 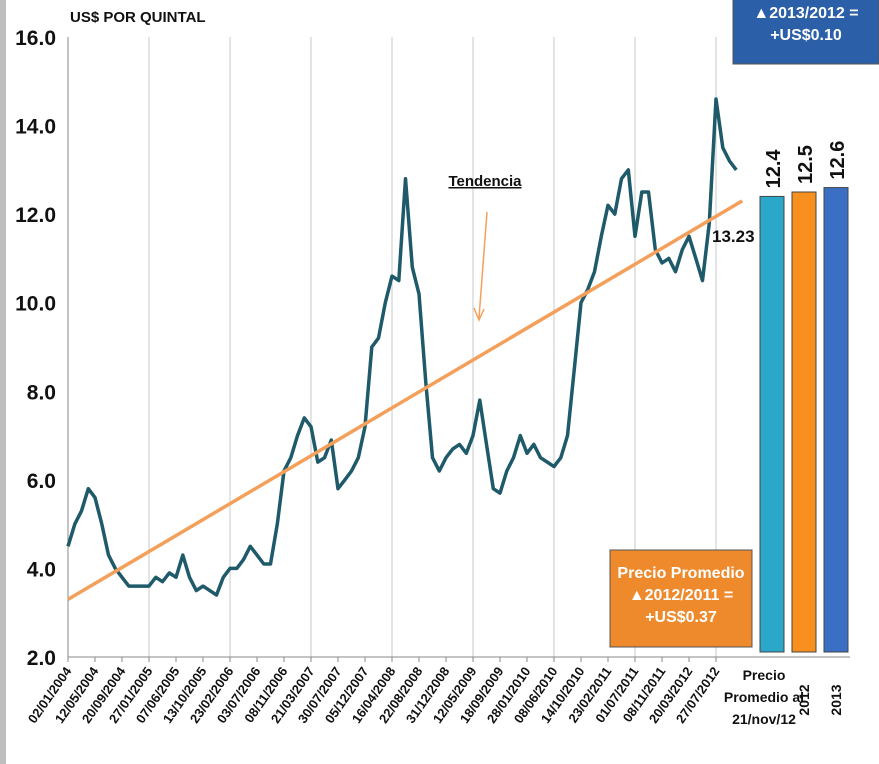 What do you see at coordinates (41, 481) in the screenshot?
I see `y-tick-label: 6.0` at bounding box center [41, 481].